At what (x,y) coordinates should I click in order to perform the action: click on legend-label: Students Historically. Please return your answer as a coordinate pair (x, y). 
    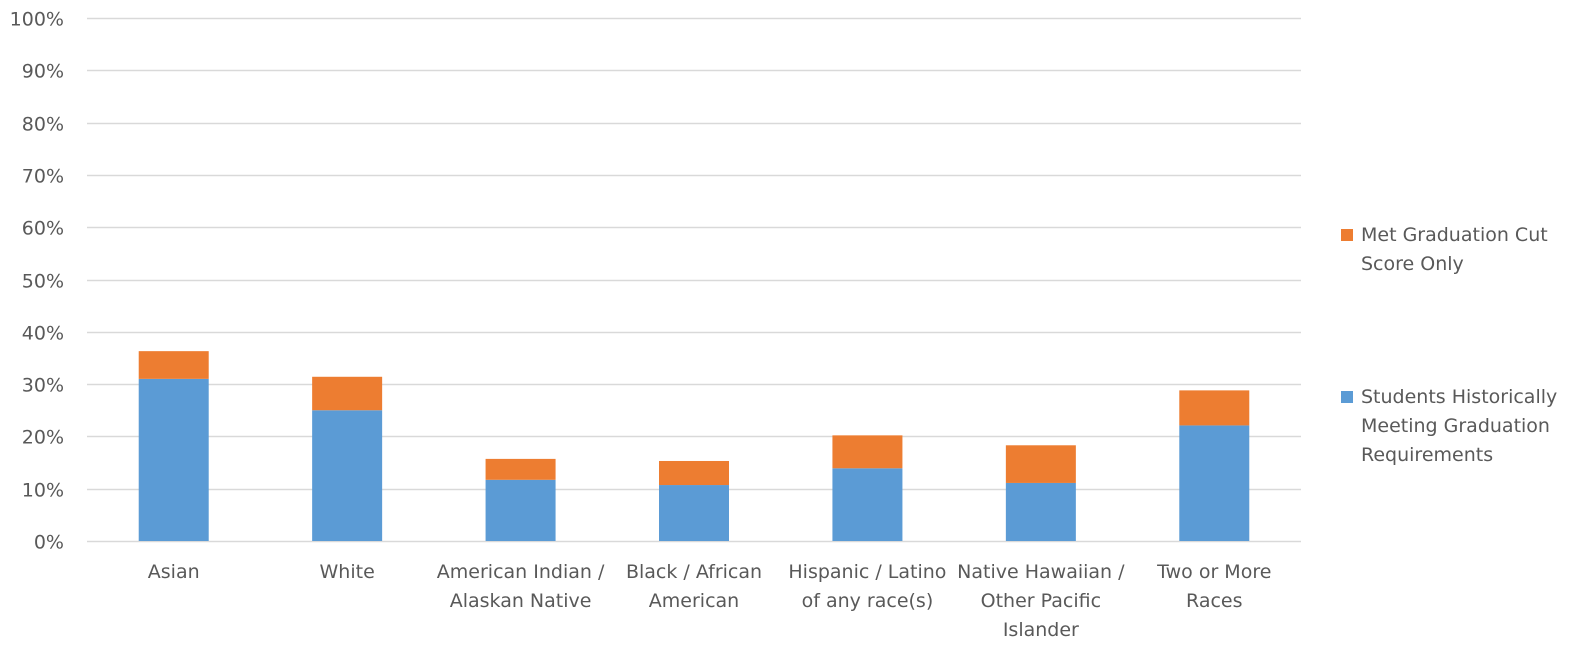
    Looking at the image, I should click on (1459, 397).